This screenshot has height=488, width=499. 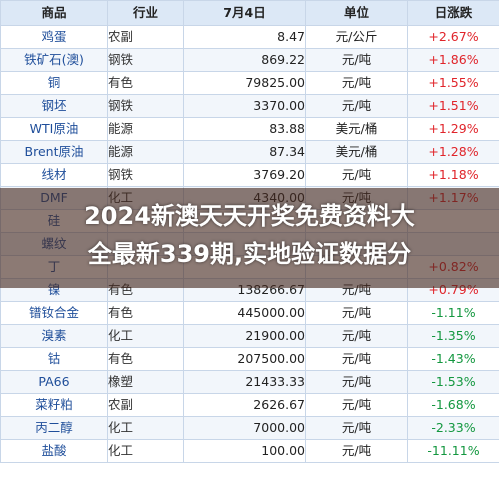 What do you see at coordinates (54, 152) in the screenshot?
I see `cell-name: Brent原油` at bounding box center [54, 152].